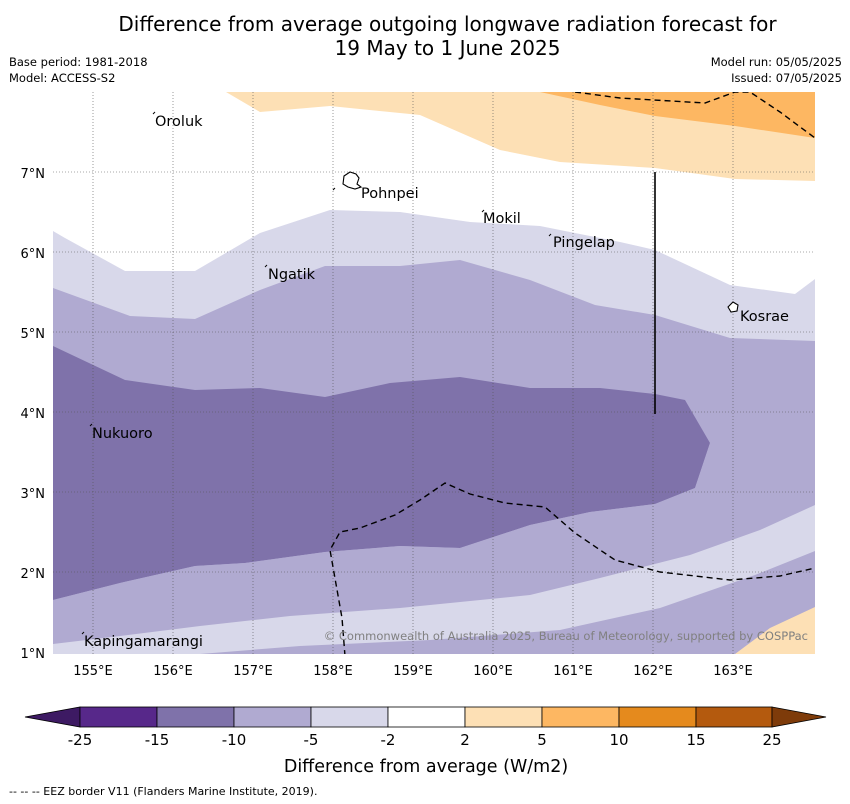 This screenshot has height=804, width=850. Describe the element at coordinates (157, 740) in the screenshot. I see `colorbar-tick-2: -15` at that location.